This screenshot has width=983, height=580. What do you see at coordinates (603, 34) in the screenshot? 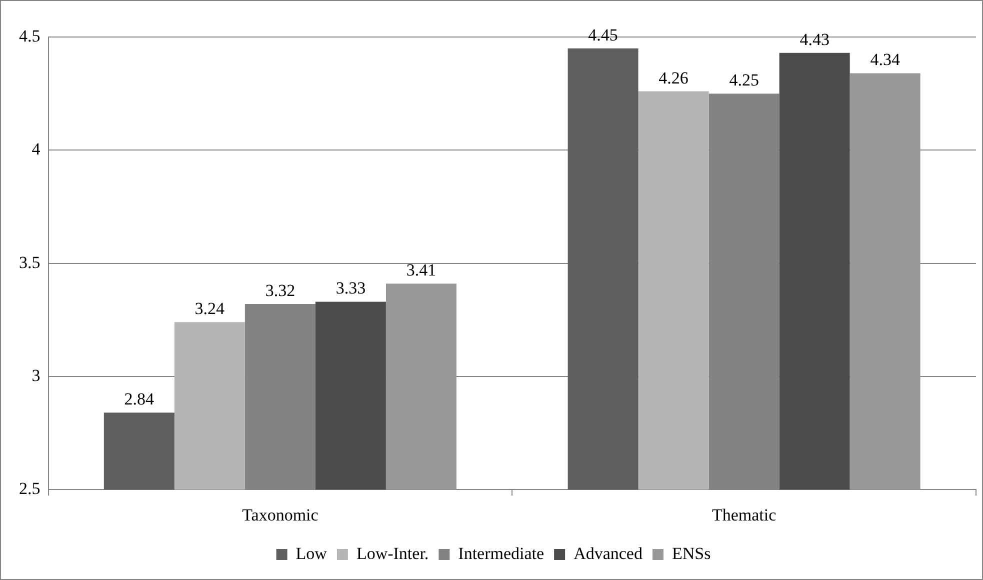
I see `data-label: 4.45` at bounding box center [603, 34].